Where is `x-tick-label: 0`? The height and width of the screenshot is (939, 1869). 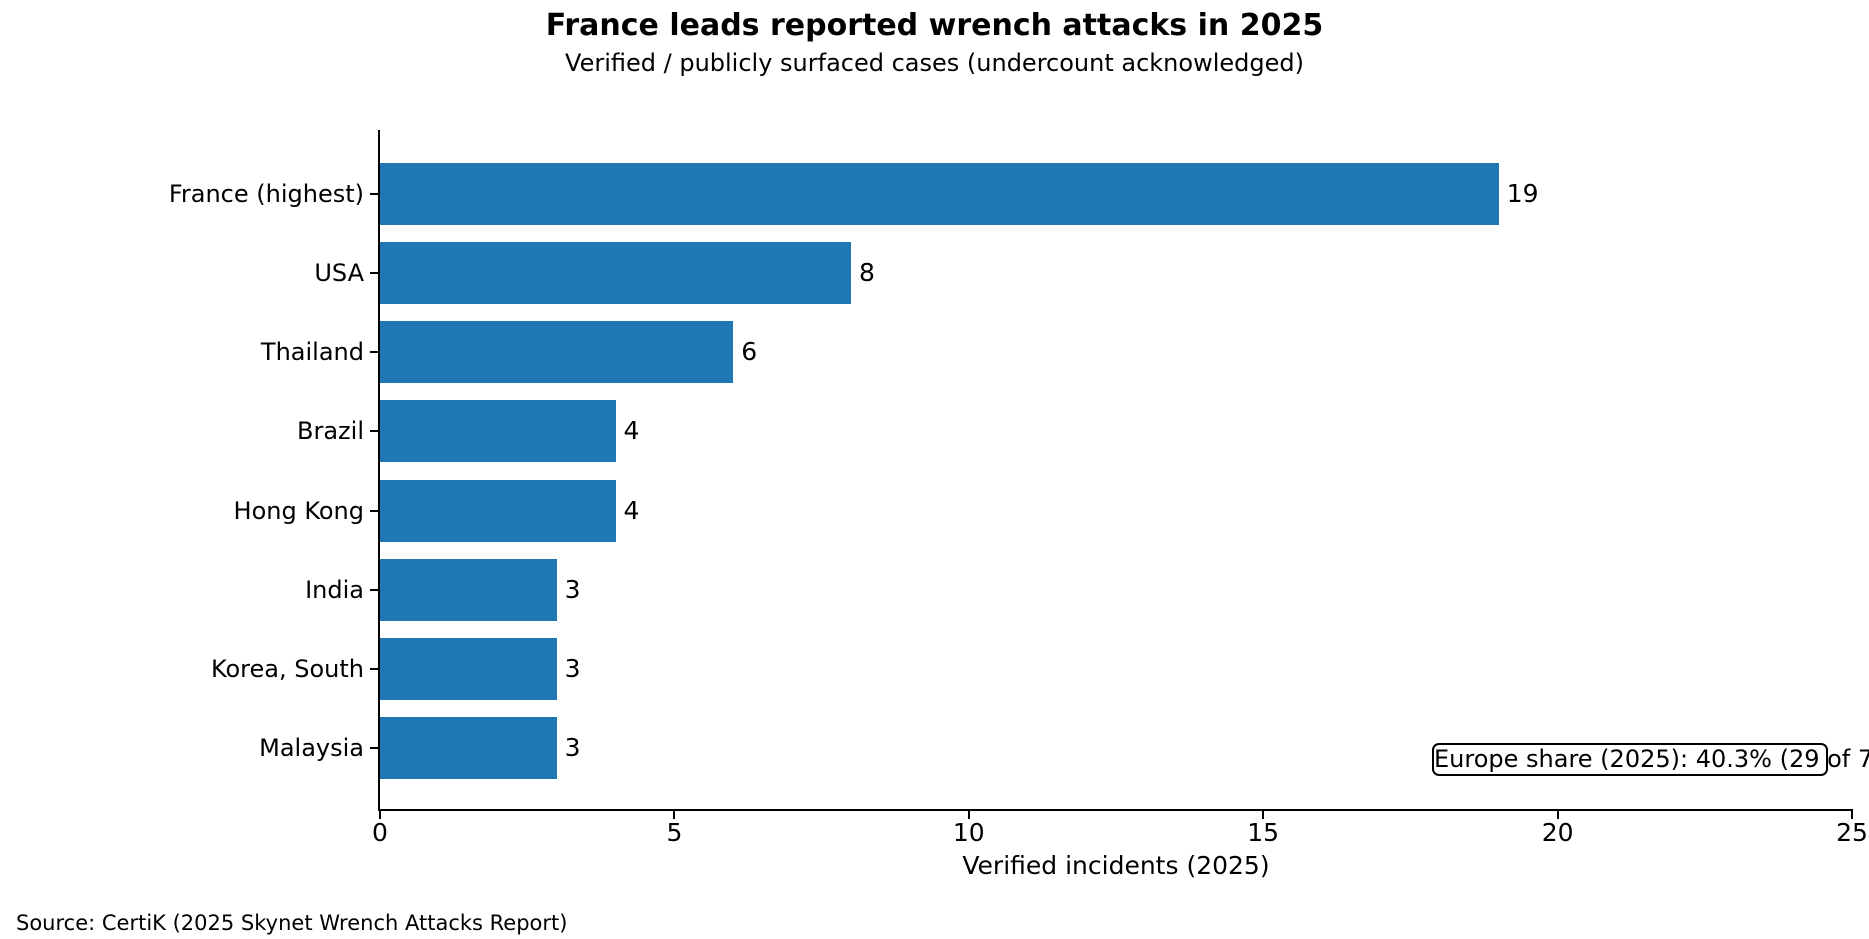
x-tick-label: 0 is located at coordinates (380, 832).